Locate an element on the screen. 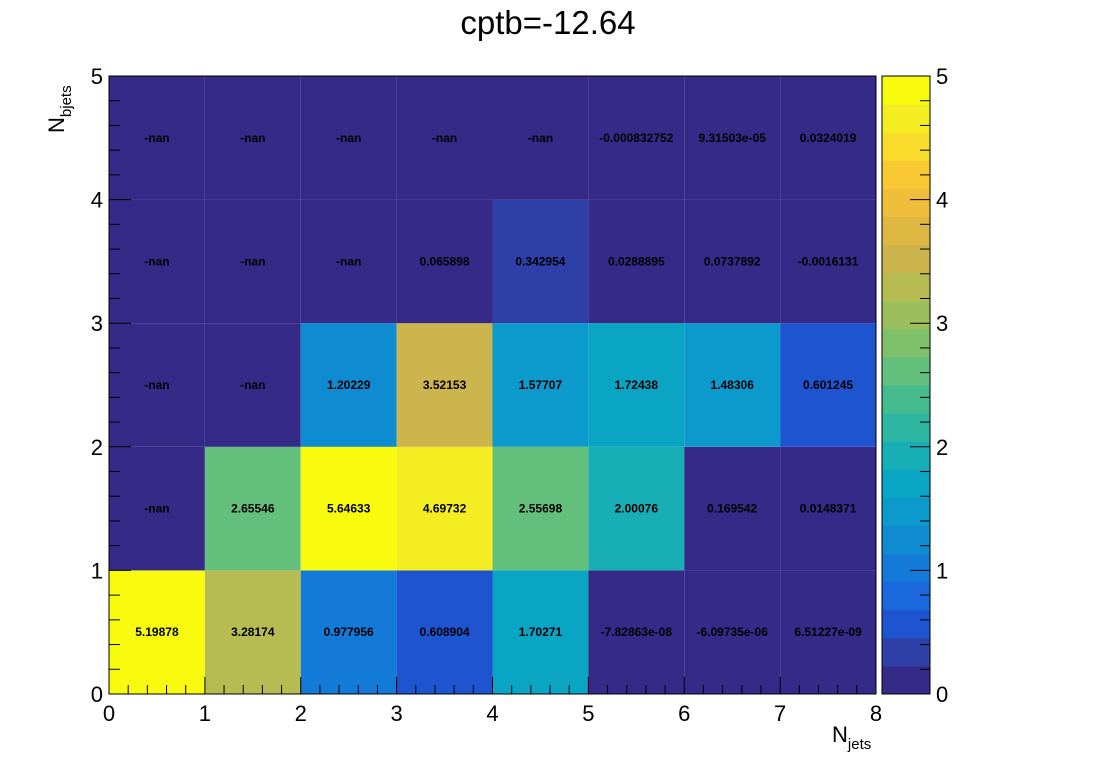 The height and width of the screenshot is (777, 1096). x-axis-title-base: N is located at coordinates (840, 734).